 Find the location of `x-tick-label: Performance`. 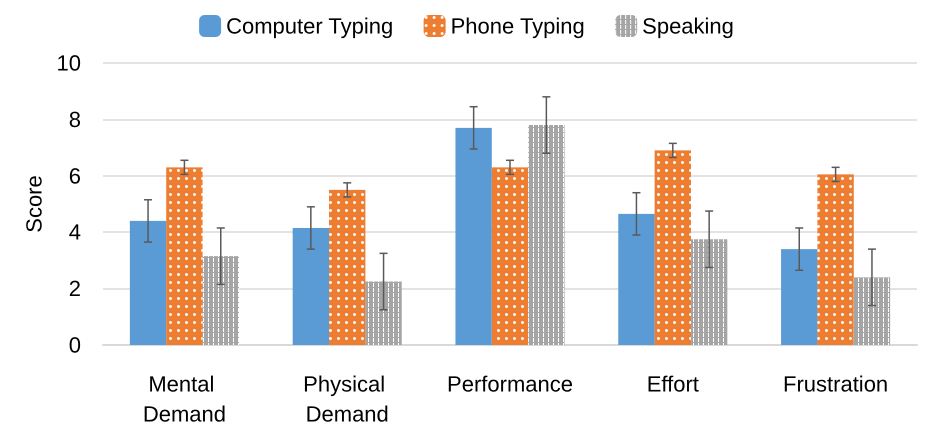

x-tick-label: Performance is located at coordinates (510, 384).